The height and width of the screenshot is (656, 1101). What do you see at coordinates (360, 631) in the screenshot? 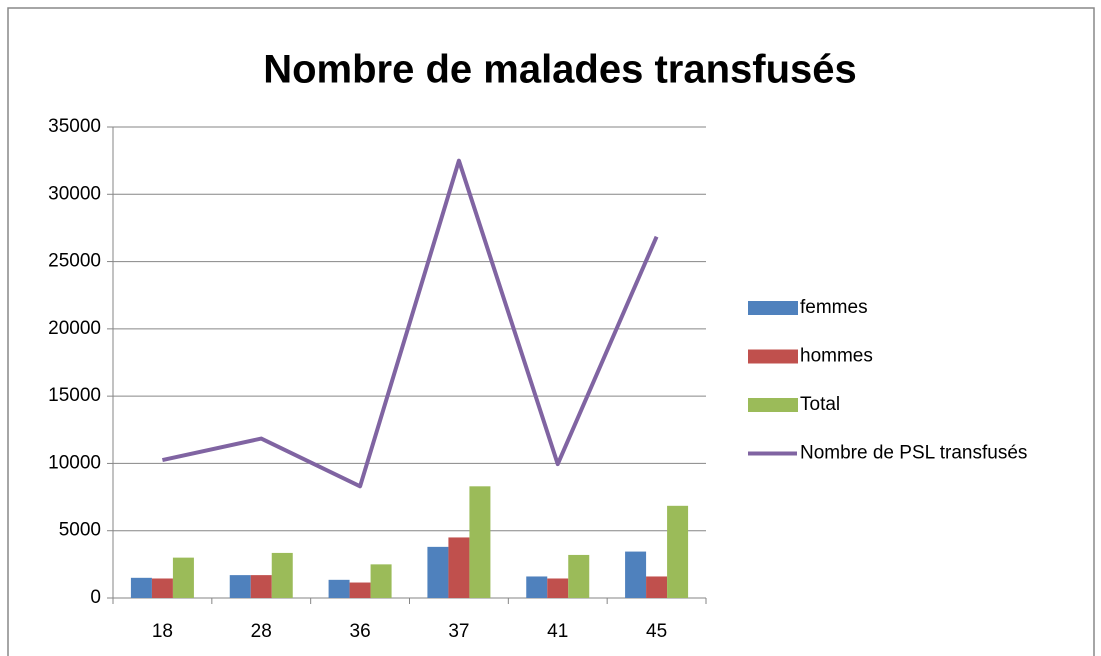
I see `x-tick-label: 36` at bounding box center [360, 631].